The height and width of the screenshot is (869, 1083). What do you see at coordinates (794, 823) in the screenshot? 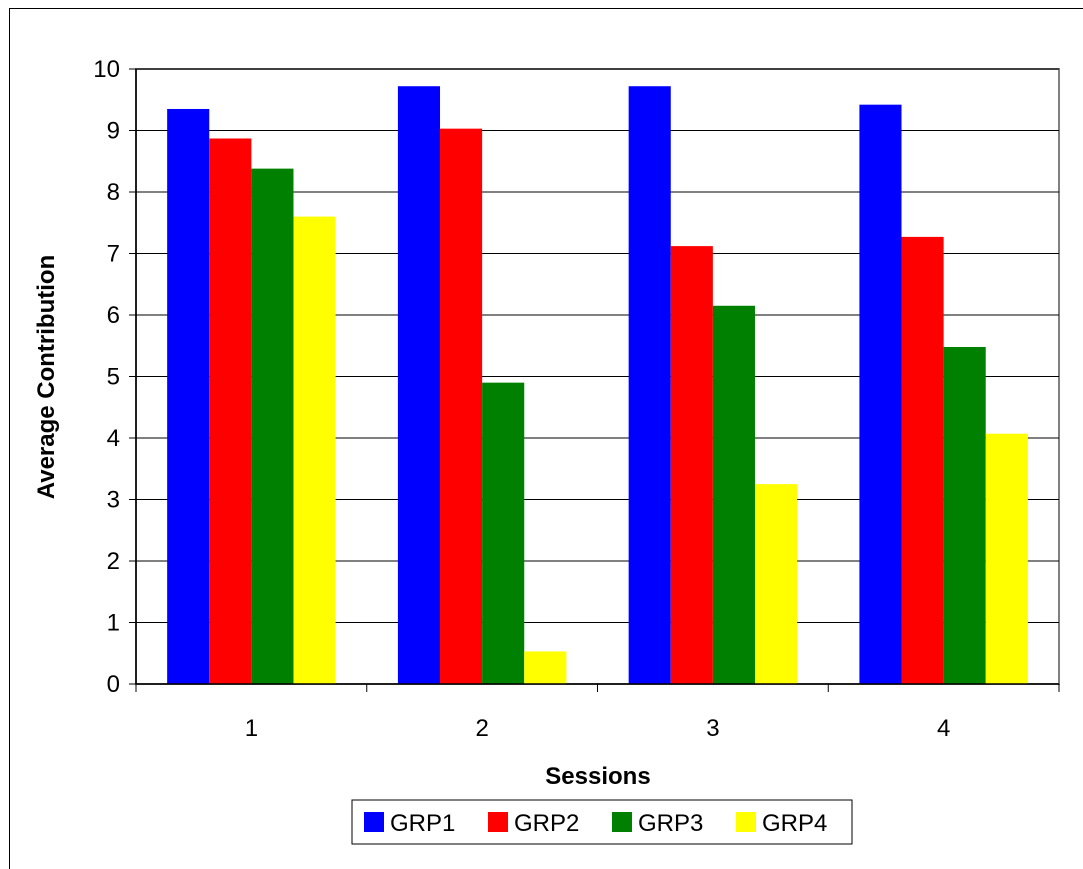
I see `legend-label-grp4: GRP4` at bounding box center [794, 823].